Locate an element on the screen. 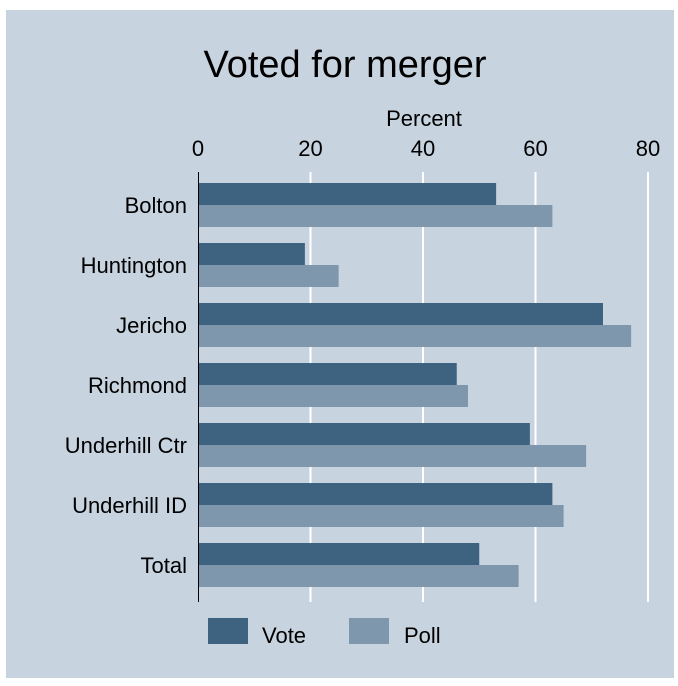 The width and height of the screenshot is (678, 686). bar-poll-underhill-ctr is located at coordinates (392, 456).